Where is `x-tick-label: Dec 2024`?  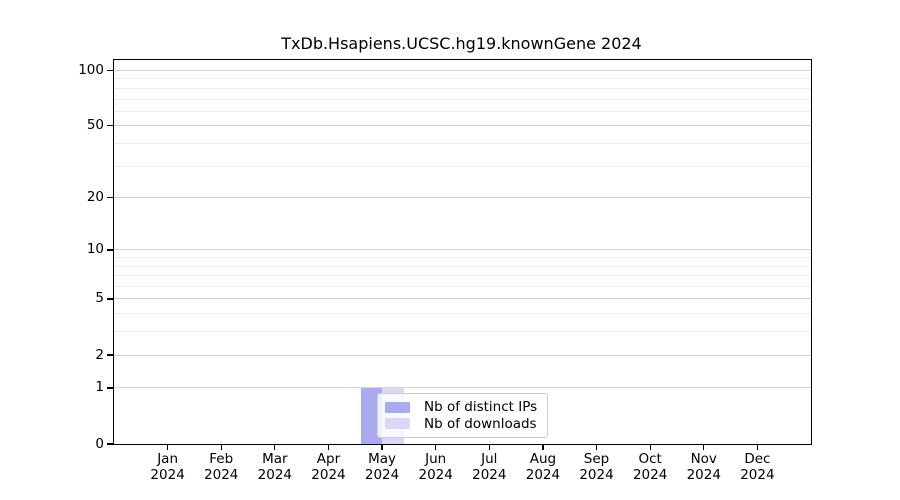
x-tick-label: Dec 2024 is located at coordinates (757, 467).